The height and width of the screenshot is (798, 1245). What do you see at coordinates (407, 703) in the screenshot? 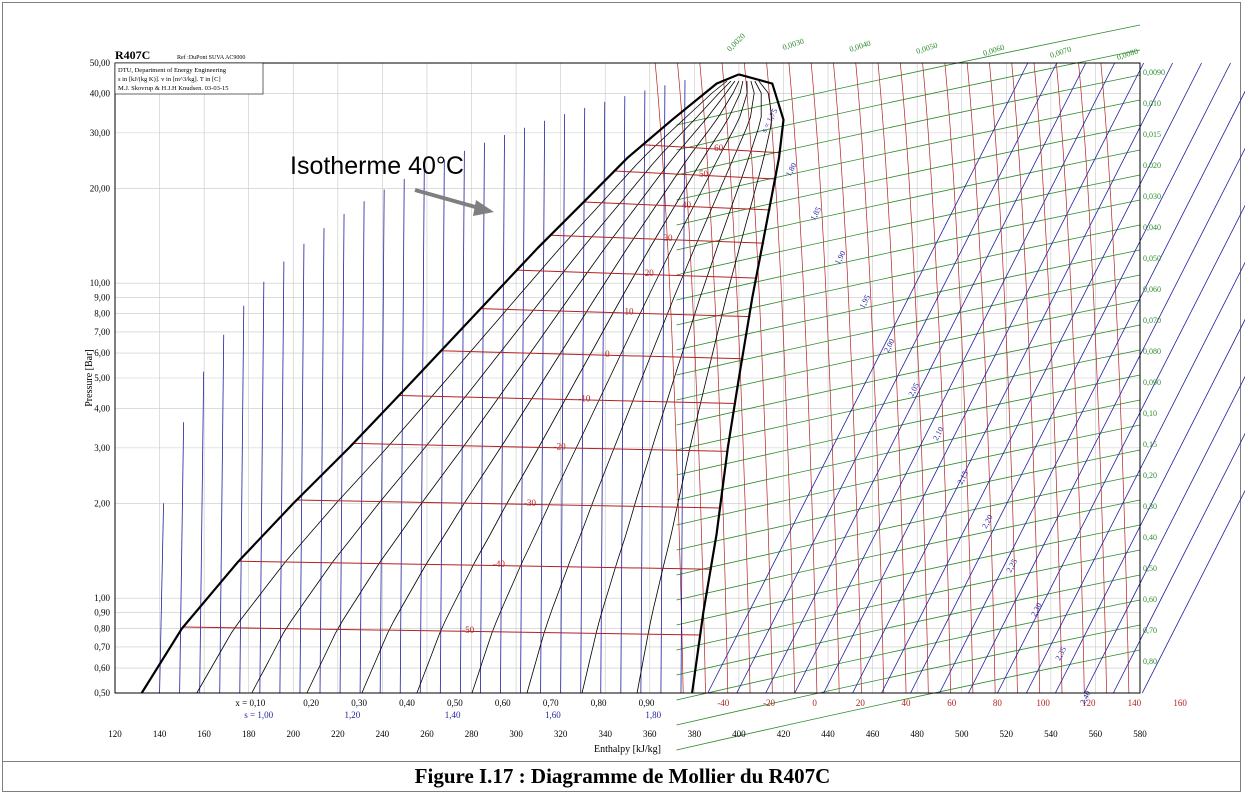
I see `quality-label: 0,40` at bounding box center [407, 703].